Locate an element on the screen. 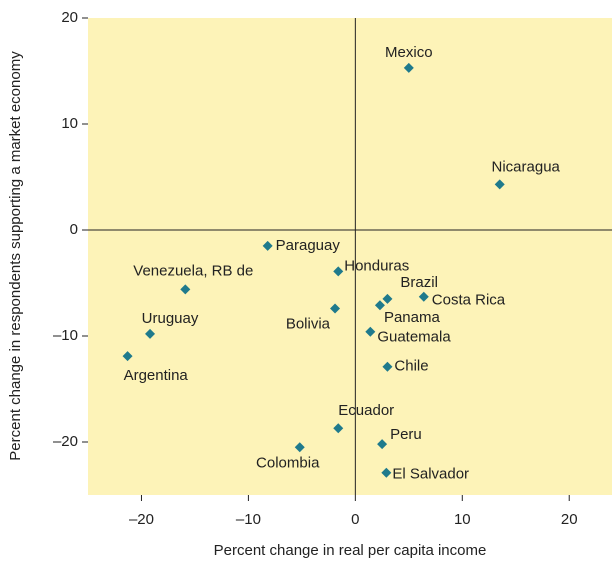  point-label: Nicaragua is located at coordinates (526, 166).